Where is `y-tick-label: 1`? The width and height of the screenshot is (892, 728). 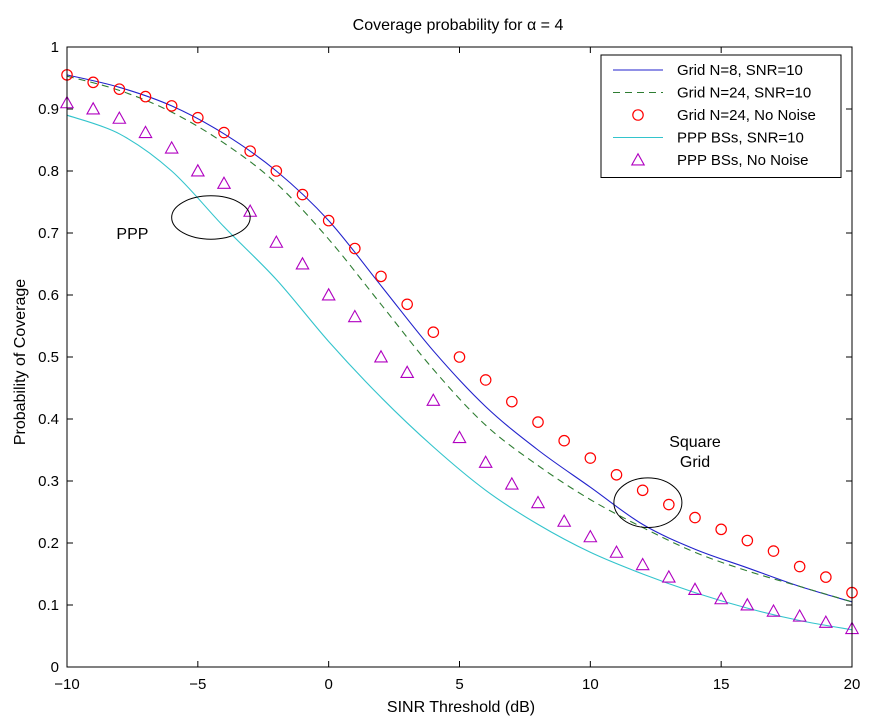 y-tick-label: 1 is located at coordinates (55, 47).